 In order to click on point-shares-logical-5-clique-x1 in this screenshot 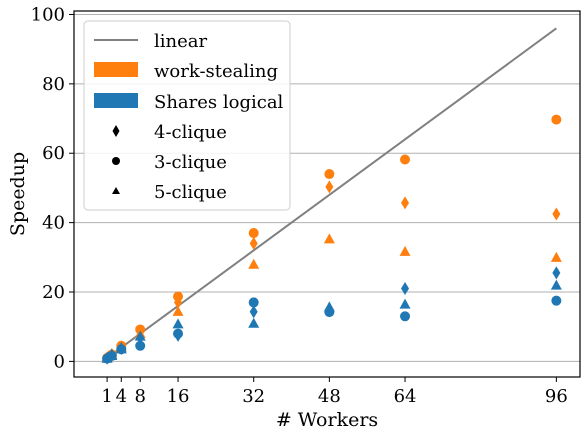, I will do `click(107, 357)`.